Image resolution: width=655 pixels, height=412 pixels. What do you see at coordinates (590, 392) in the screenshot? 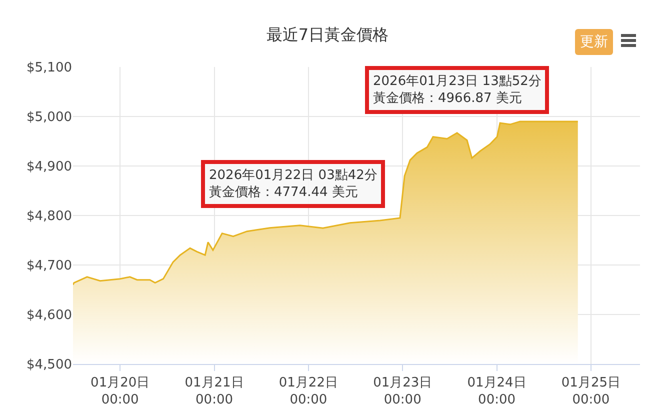
I see `x-tick-label: 01月25日 00:00` at bounding box center [590, 392].